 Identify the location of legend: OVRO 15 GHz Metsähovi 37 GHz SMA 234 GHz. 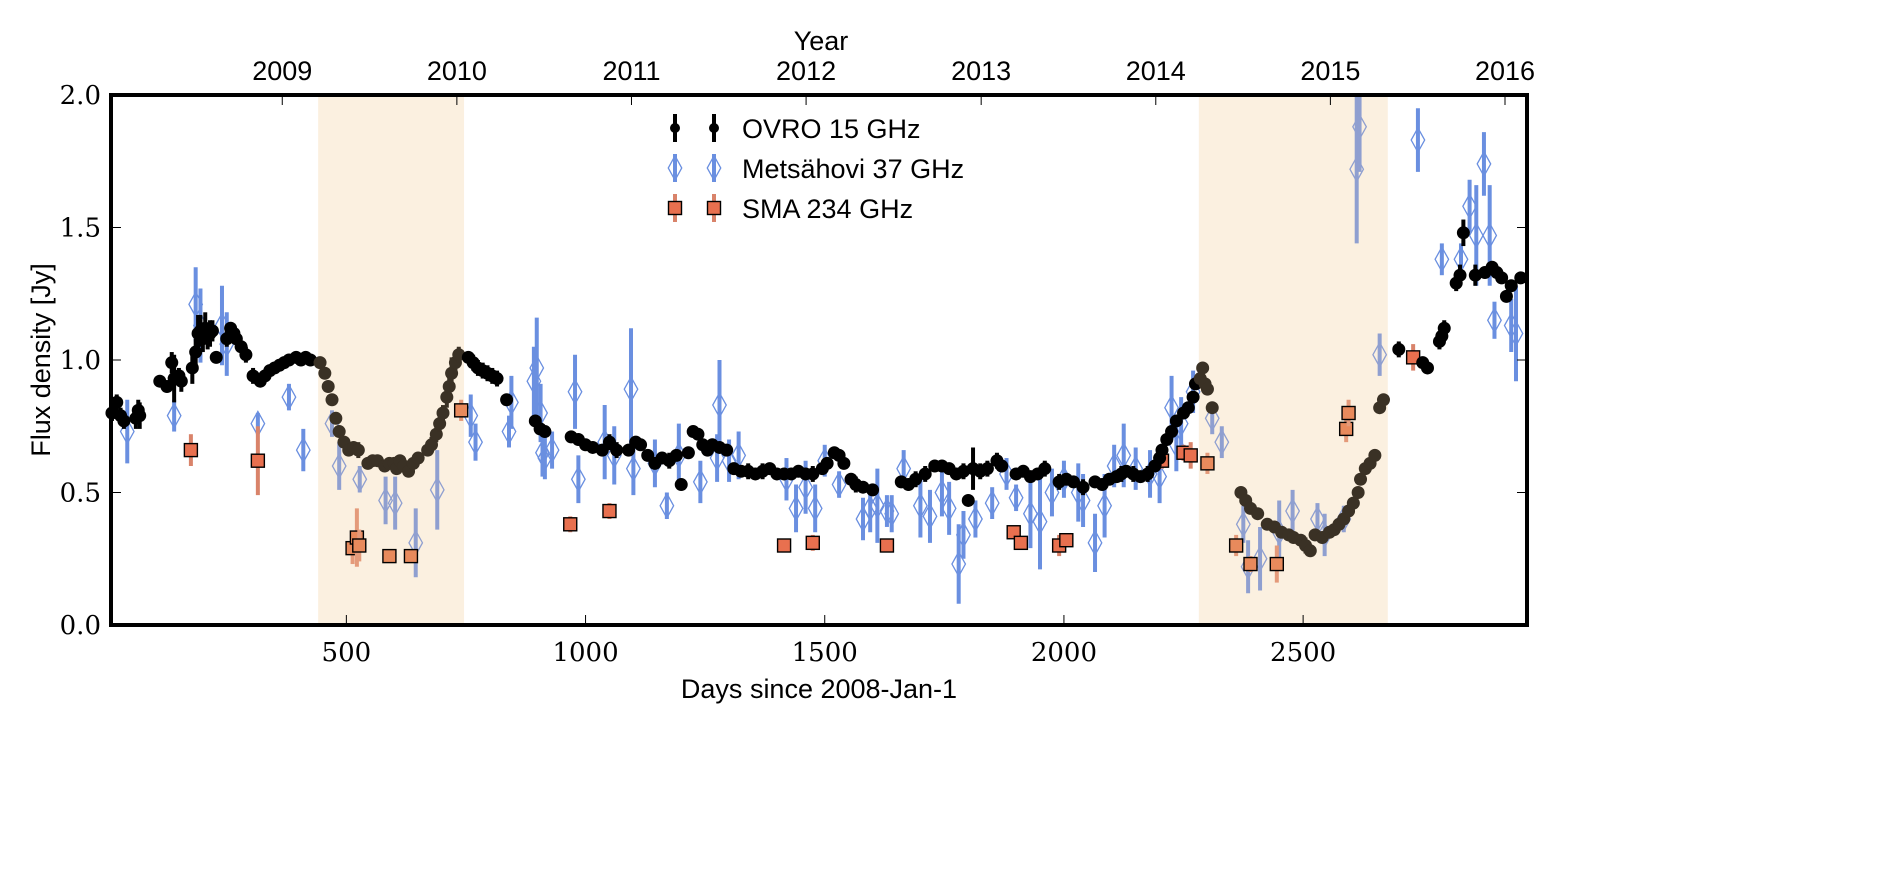
(815, 169).